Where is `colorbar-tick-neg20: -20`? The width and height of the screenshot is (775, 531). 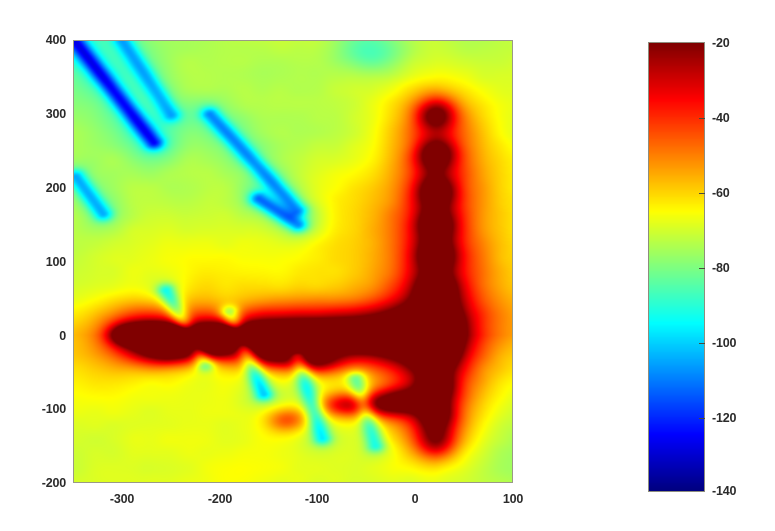 colorbar-tick-neg20: -20 is located at coordinates (721, 43).